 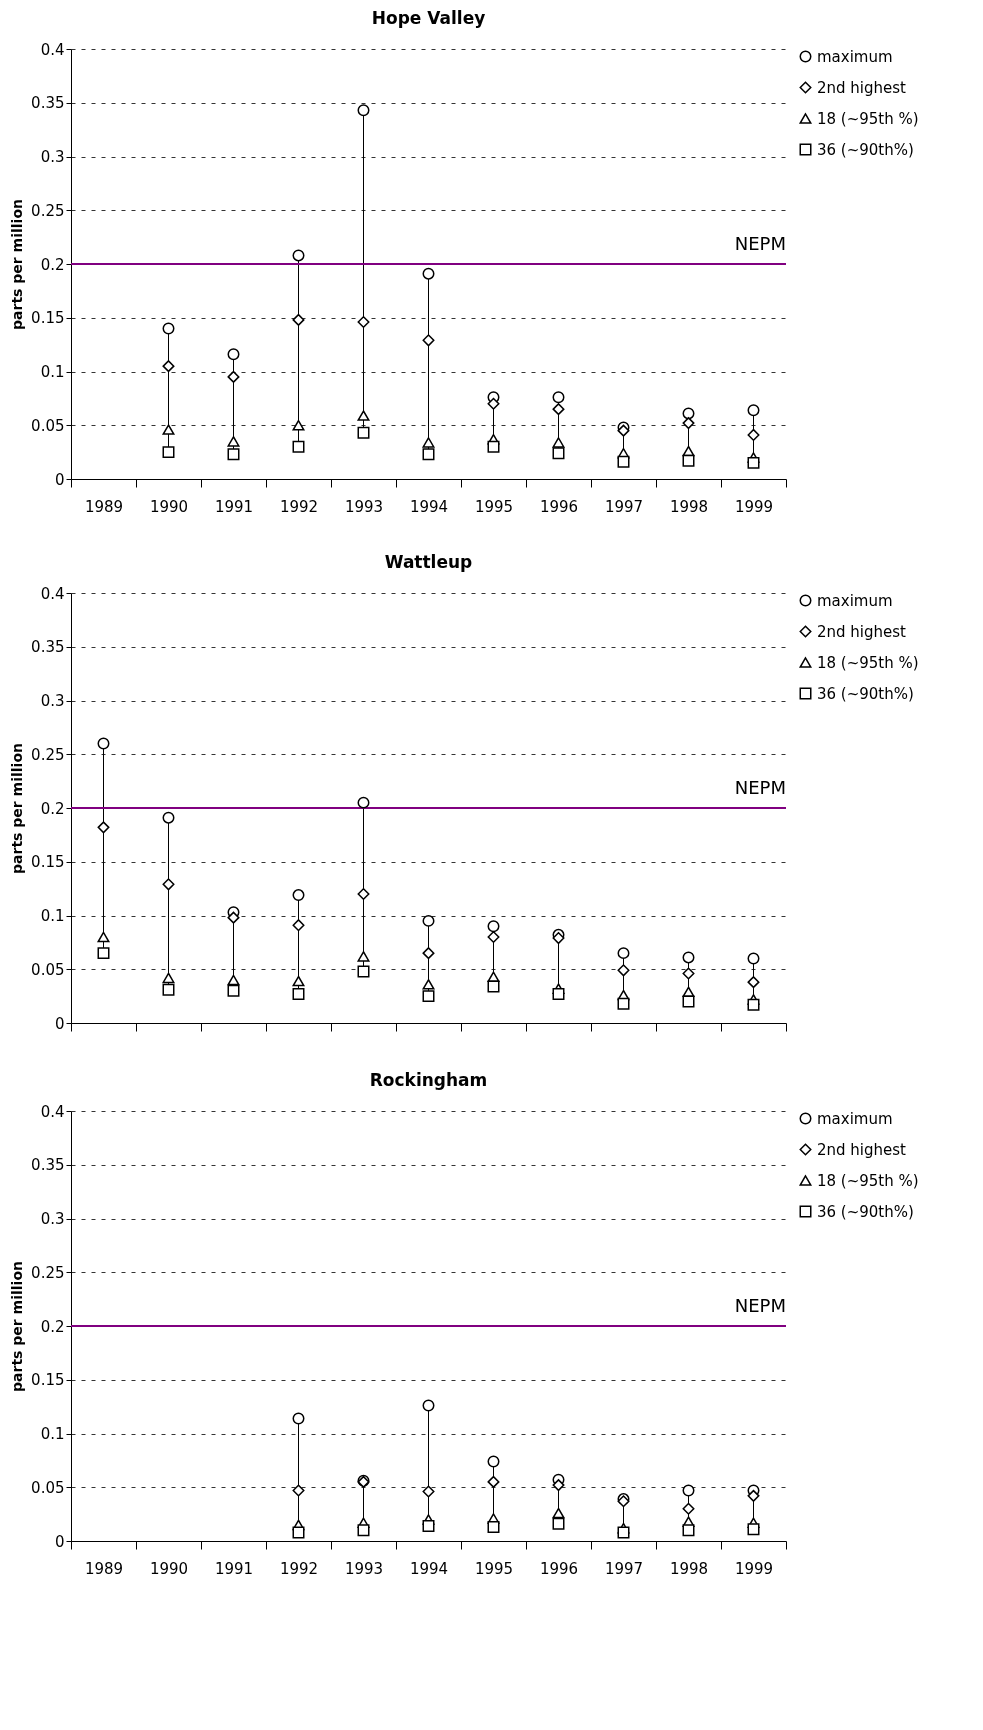 I want to click on chart-title: Wattleup, so click(x=428, y=562).